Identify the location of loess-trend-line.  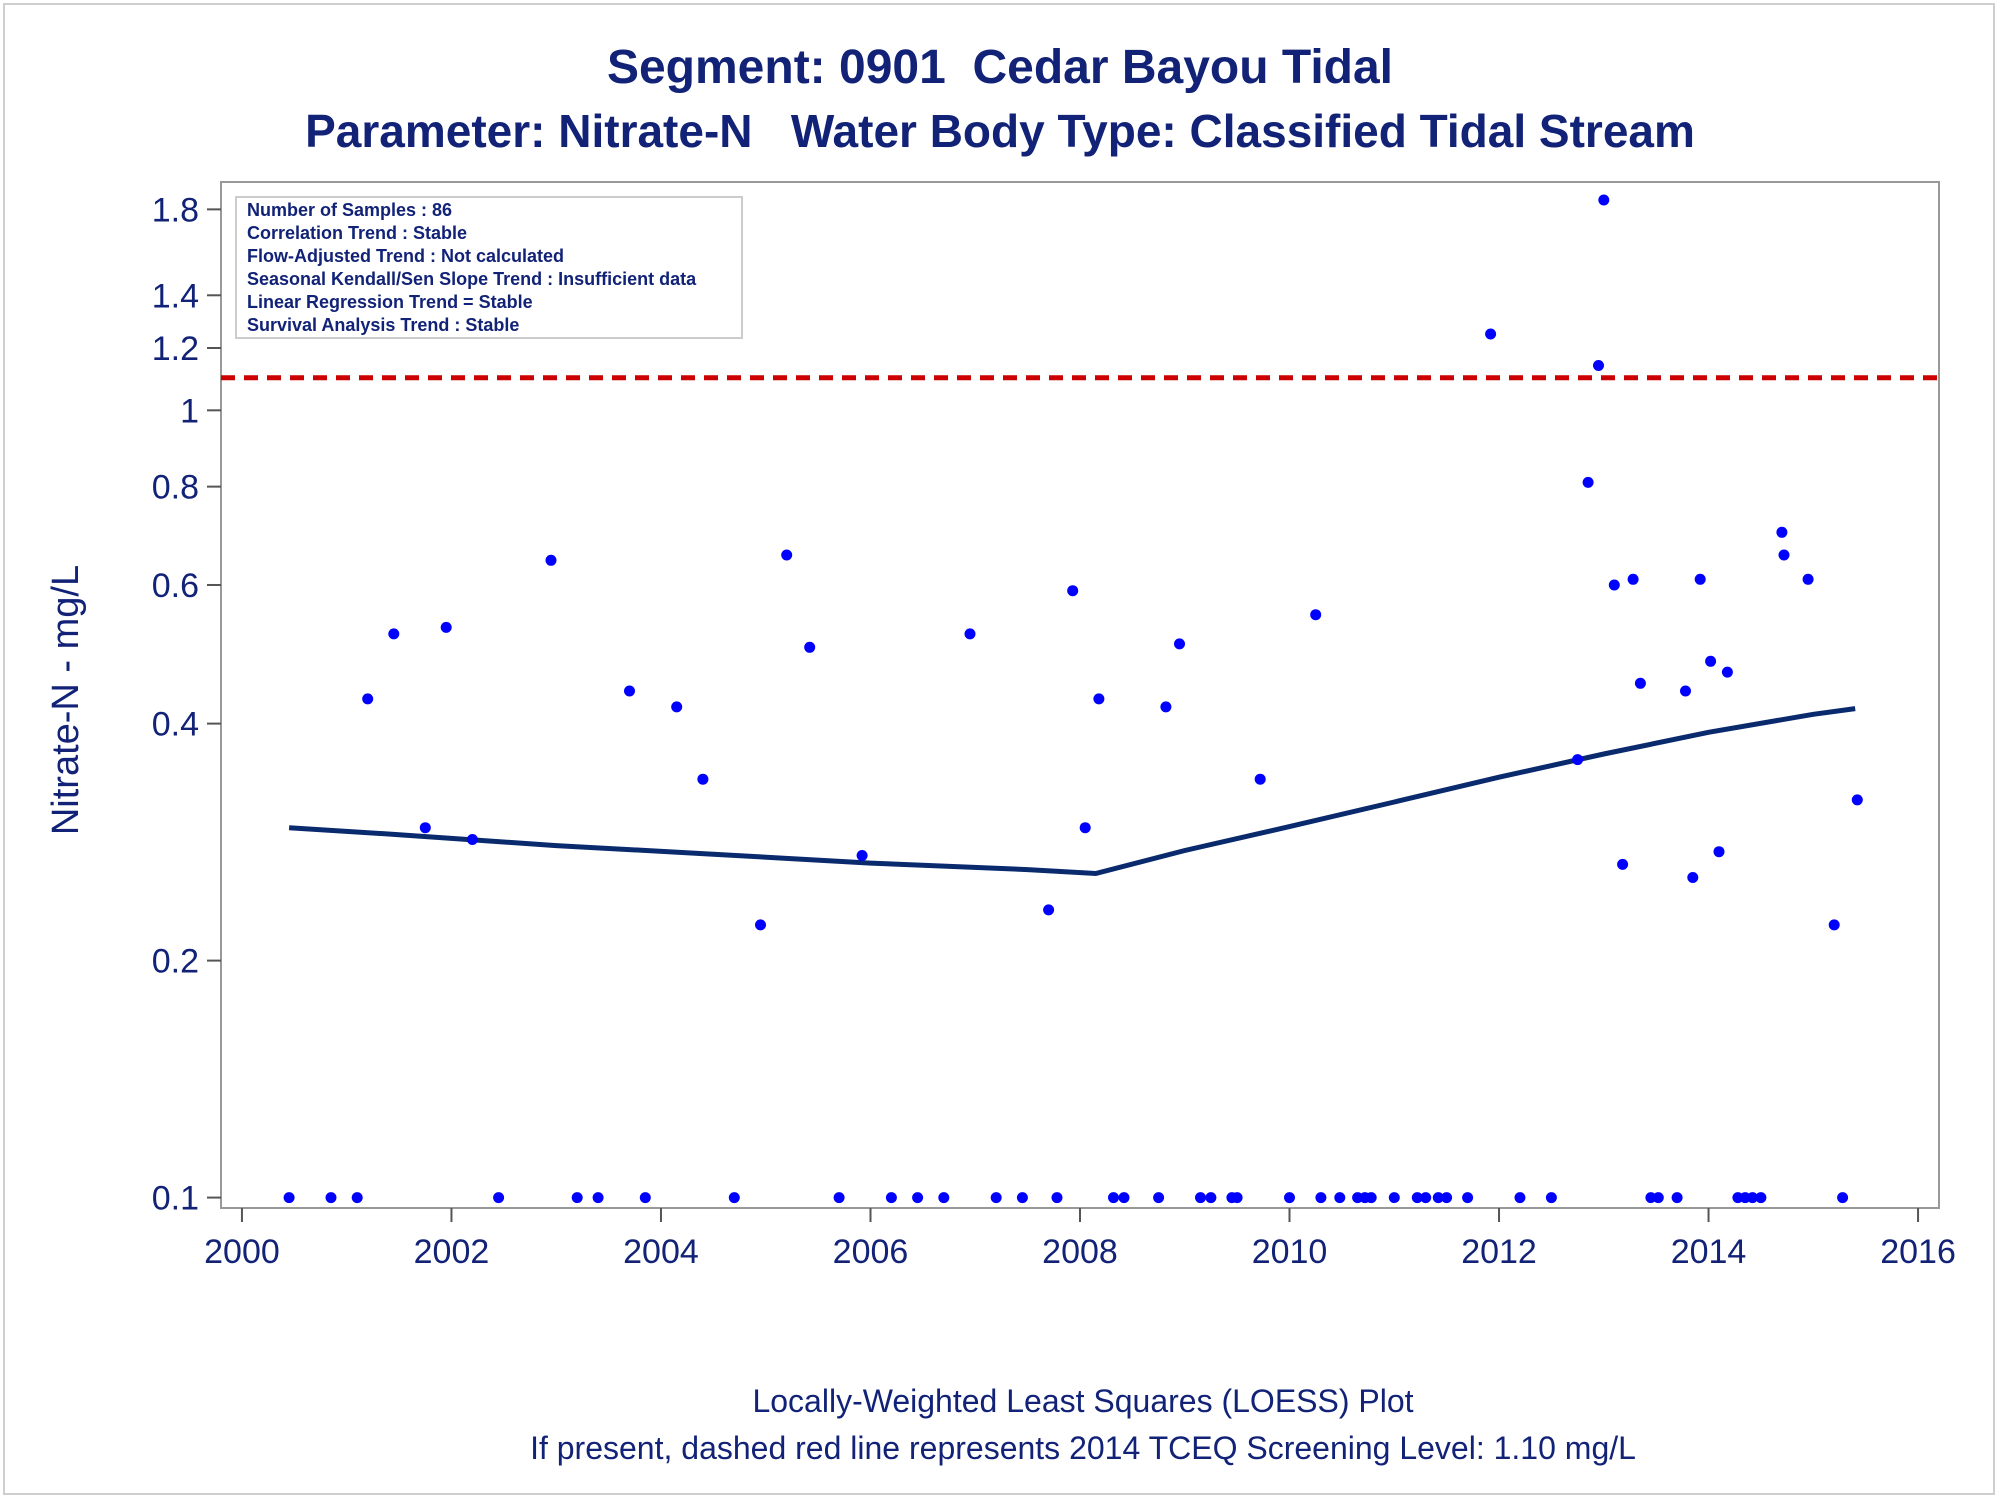
(1072, 791).